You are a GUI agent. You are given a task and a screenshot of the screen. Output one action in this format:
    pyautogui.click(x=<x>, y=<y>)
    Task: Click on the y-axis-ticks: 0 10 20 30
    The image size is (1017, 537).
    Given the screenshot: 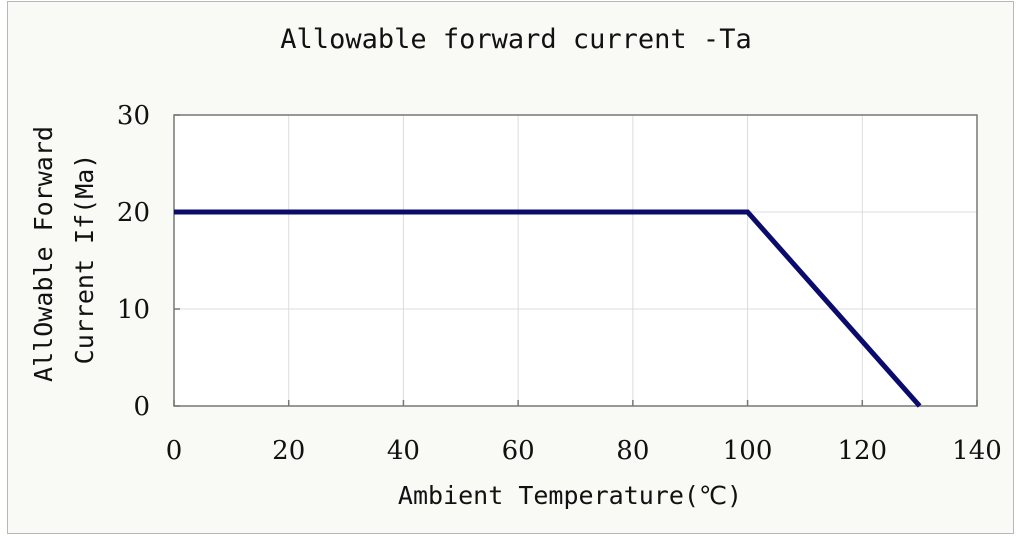 What is the action you would take?
    pyautogui.click(x=148, y=261)
    